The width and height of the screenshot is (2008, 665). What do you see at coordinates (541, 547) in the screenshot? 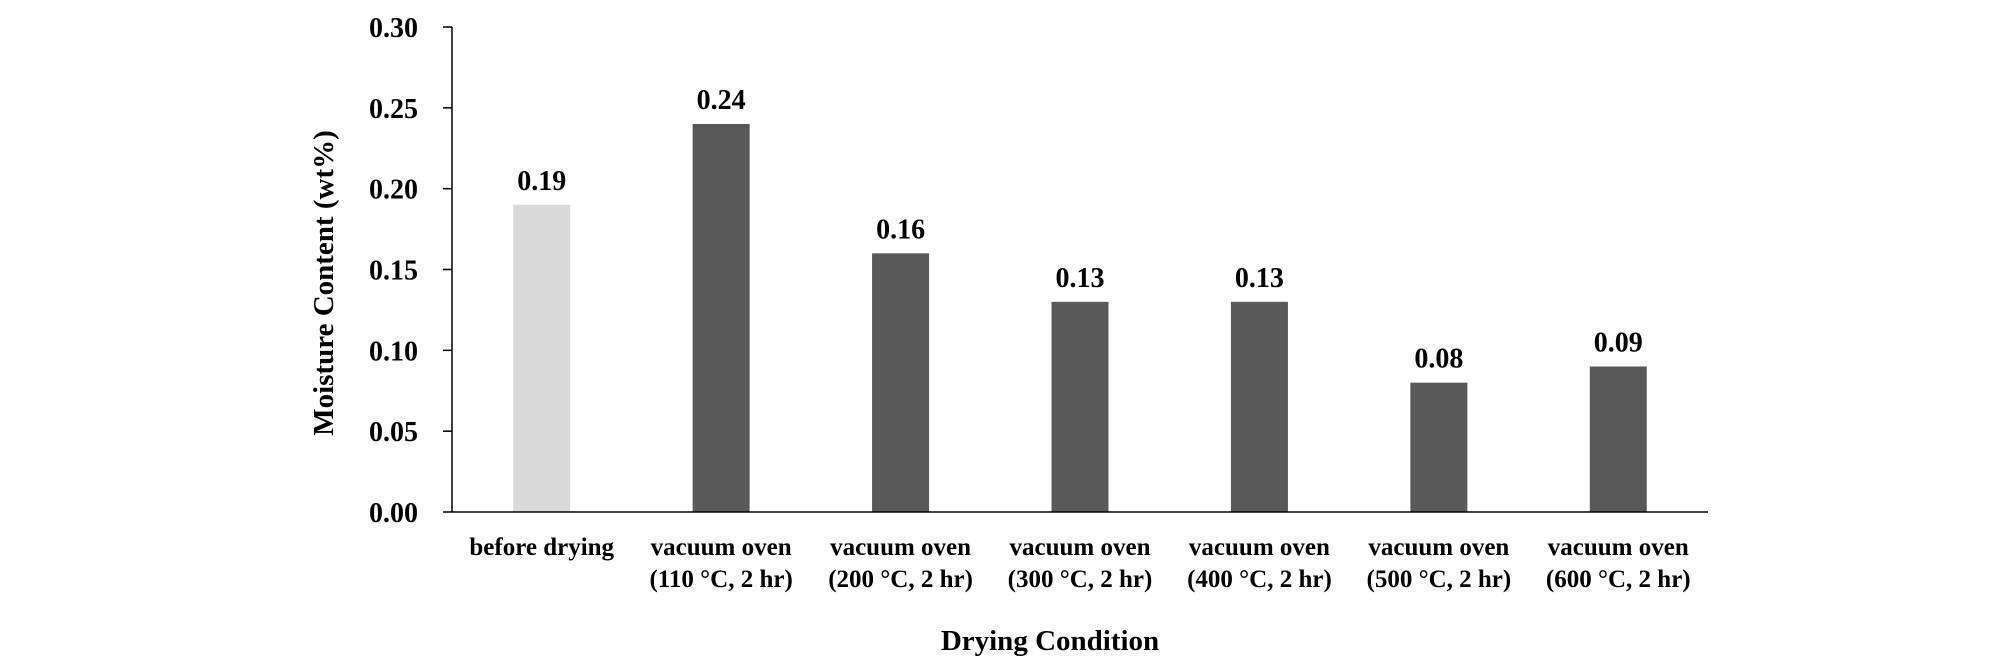
I see `category-label: before drying` at bounding box center [541, 547].